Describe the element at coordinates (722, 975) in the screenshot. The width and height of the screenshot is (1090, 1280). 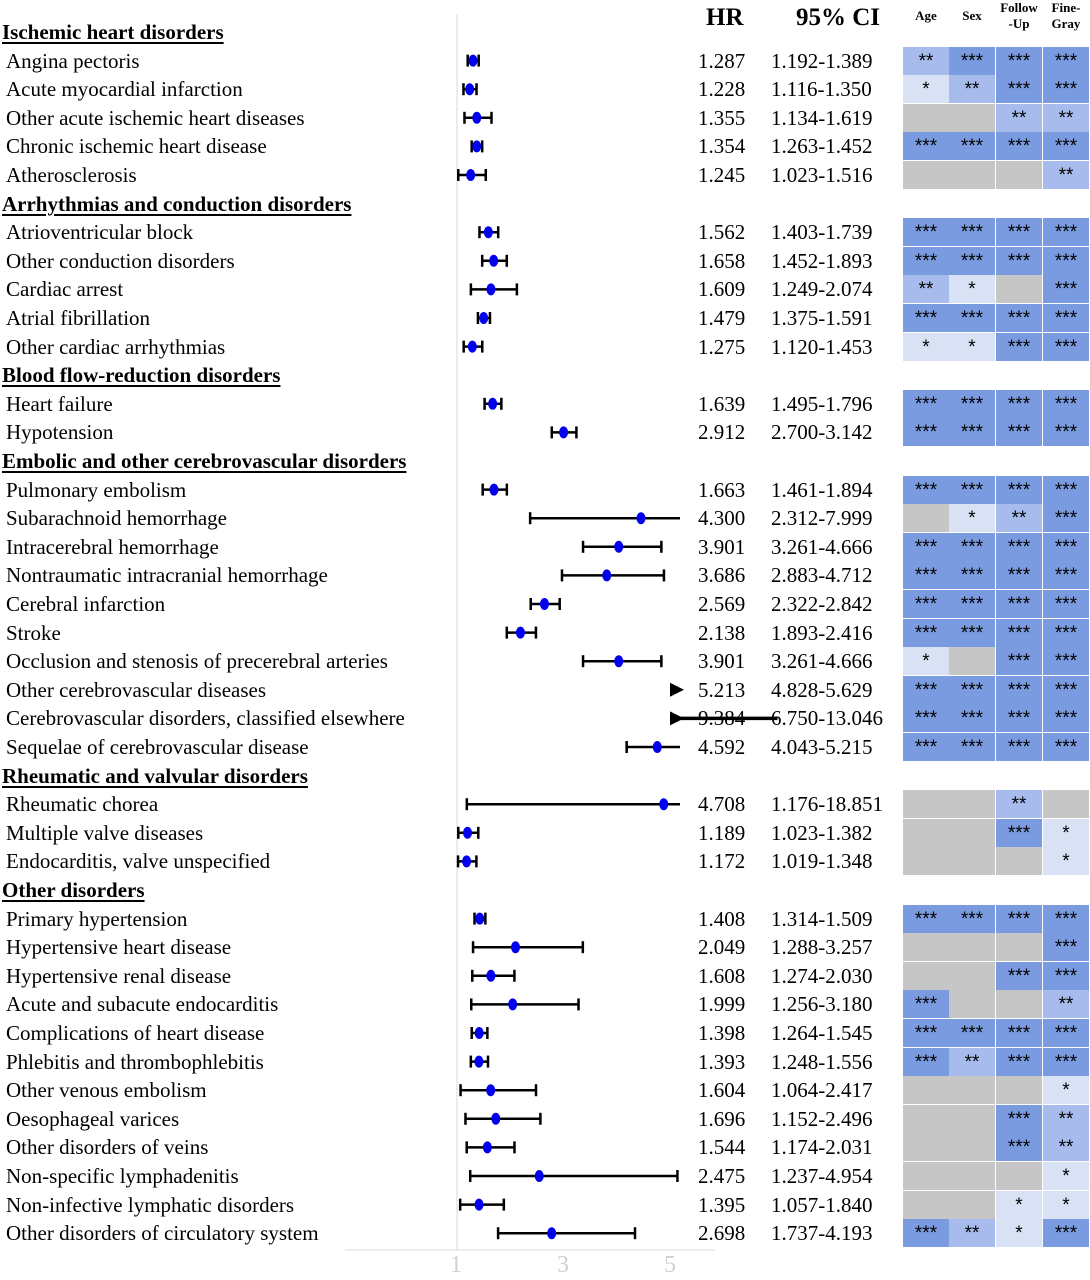
I see `hr-value: 1.608` at that location.